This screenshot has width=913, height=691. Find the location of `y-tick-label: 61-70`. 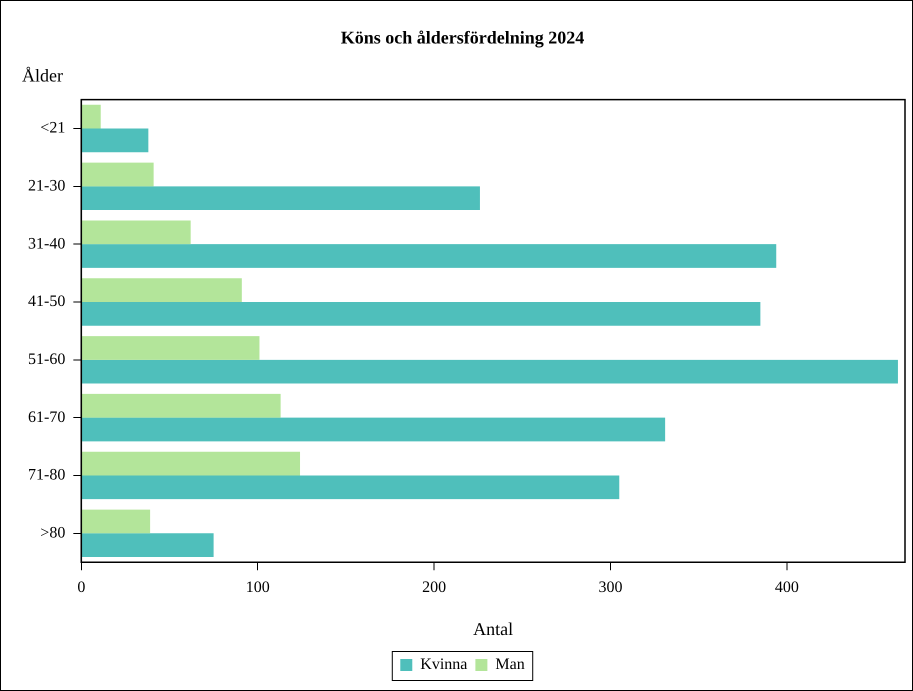

y-tick-label: 61-70 is located at coordinates (47, 417).